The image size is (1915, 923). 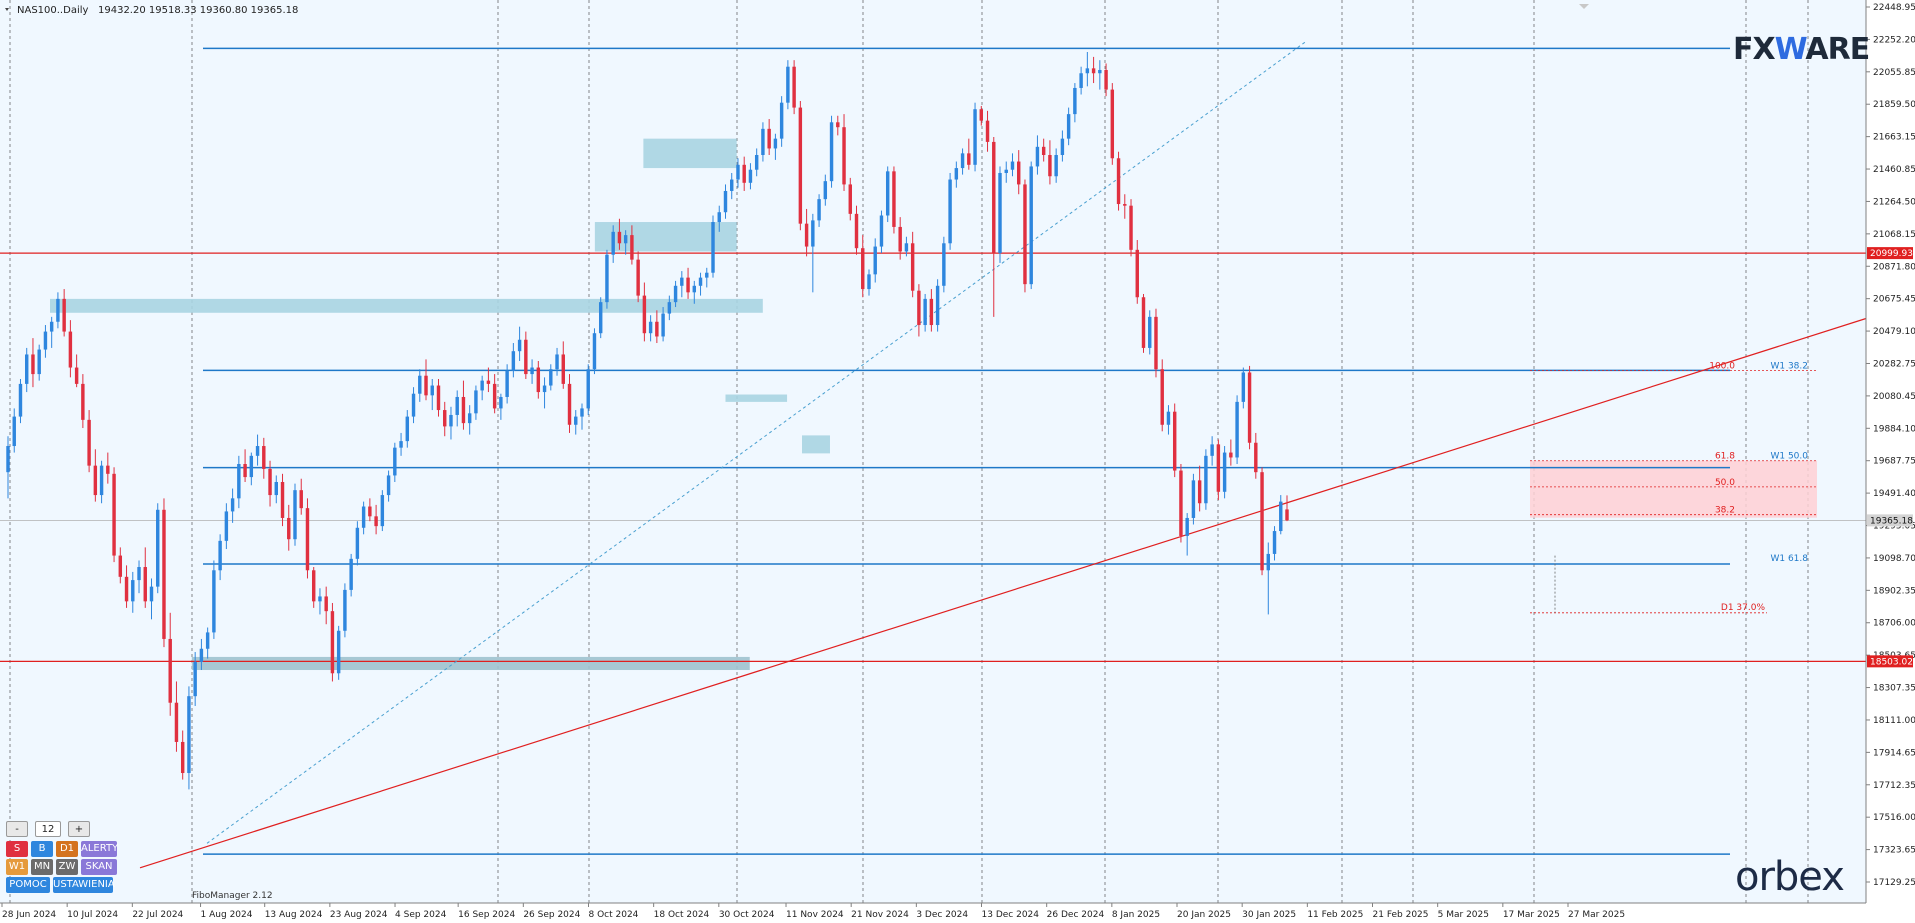 I want to click on collapse-triangle-icon, so click(x=7, y=9).